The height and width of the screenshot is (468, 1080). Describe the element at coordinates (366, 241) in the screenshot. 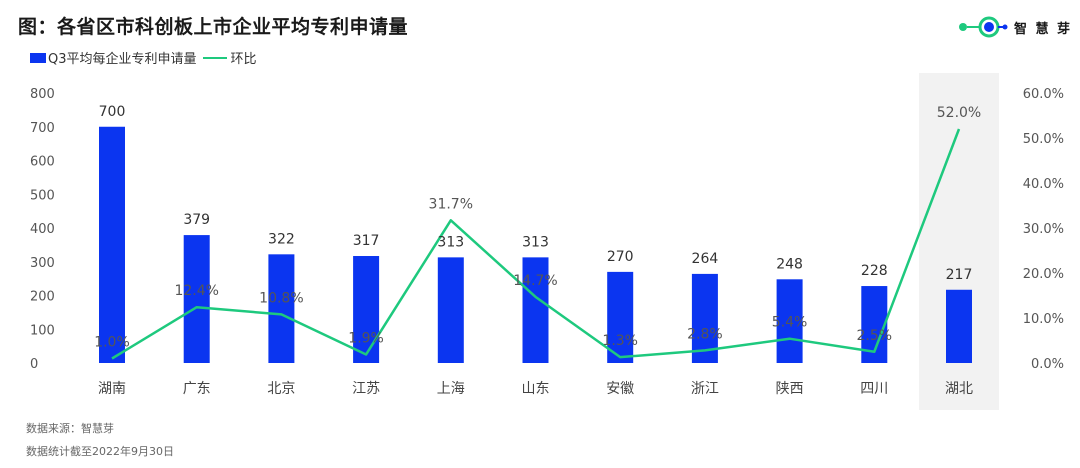

I see `bar-value-label: 317` at that location.